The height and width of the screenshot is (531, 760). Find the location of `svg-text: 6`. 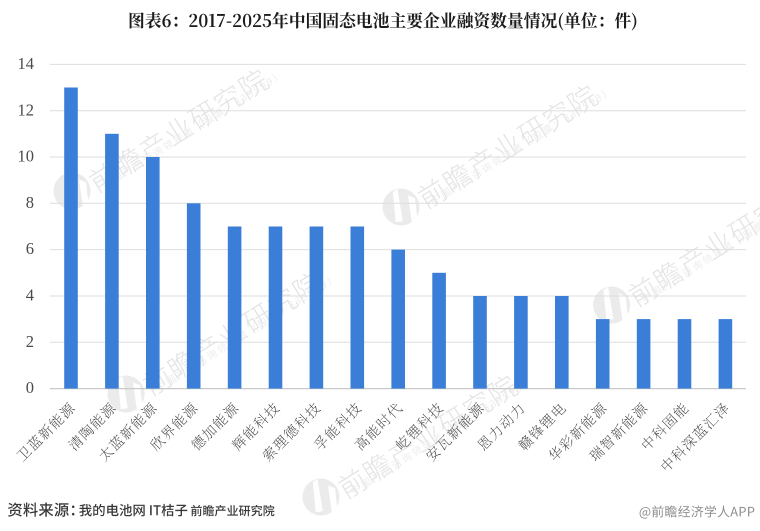

svg-text: 6 is located at coordinates (30, 248).